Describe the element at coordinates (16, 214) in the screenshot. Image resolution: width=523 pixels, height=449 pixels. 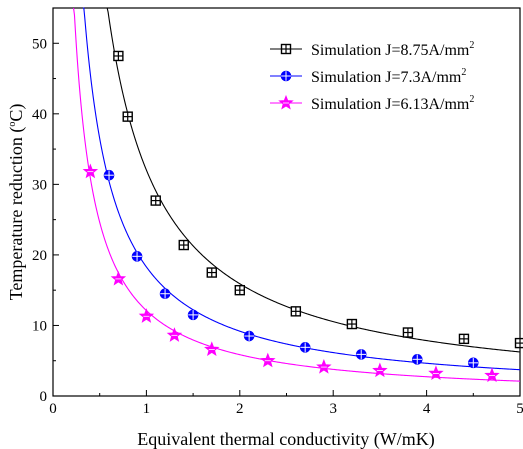
I see `y-axis-title-main: Temperature reduction (` at that location.